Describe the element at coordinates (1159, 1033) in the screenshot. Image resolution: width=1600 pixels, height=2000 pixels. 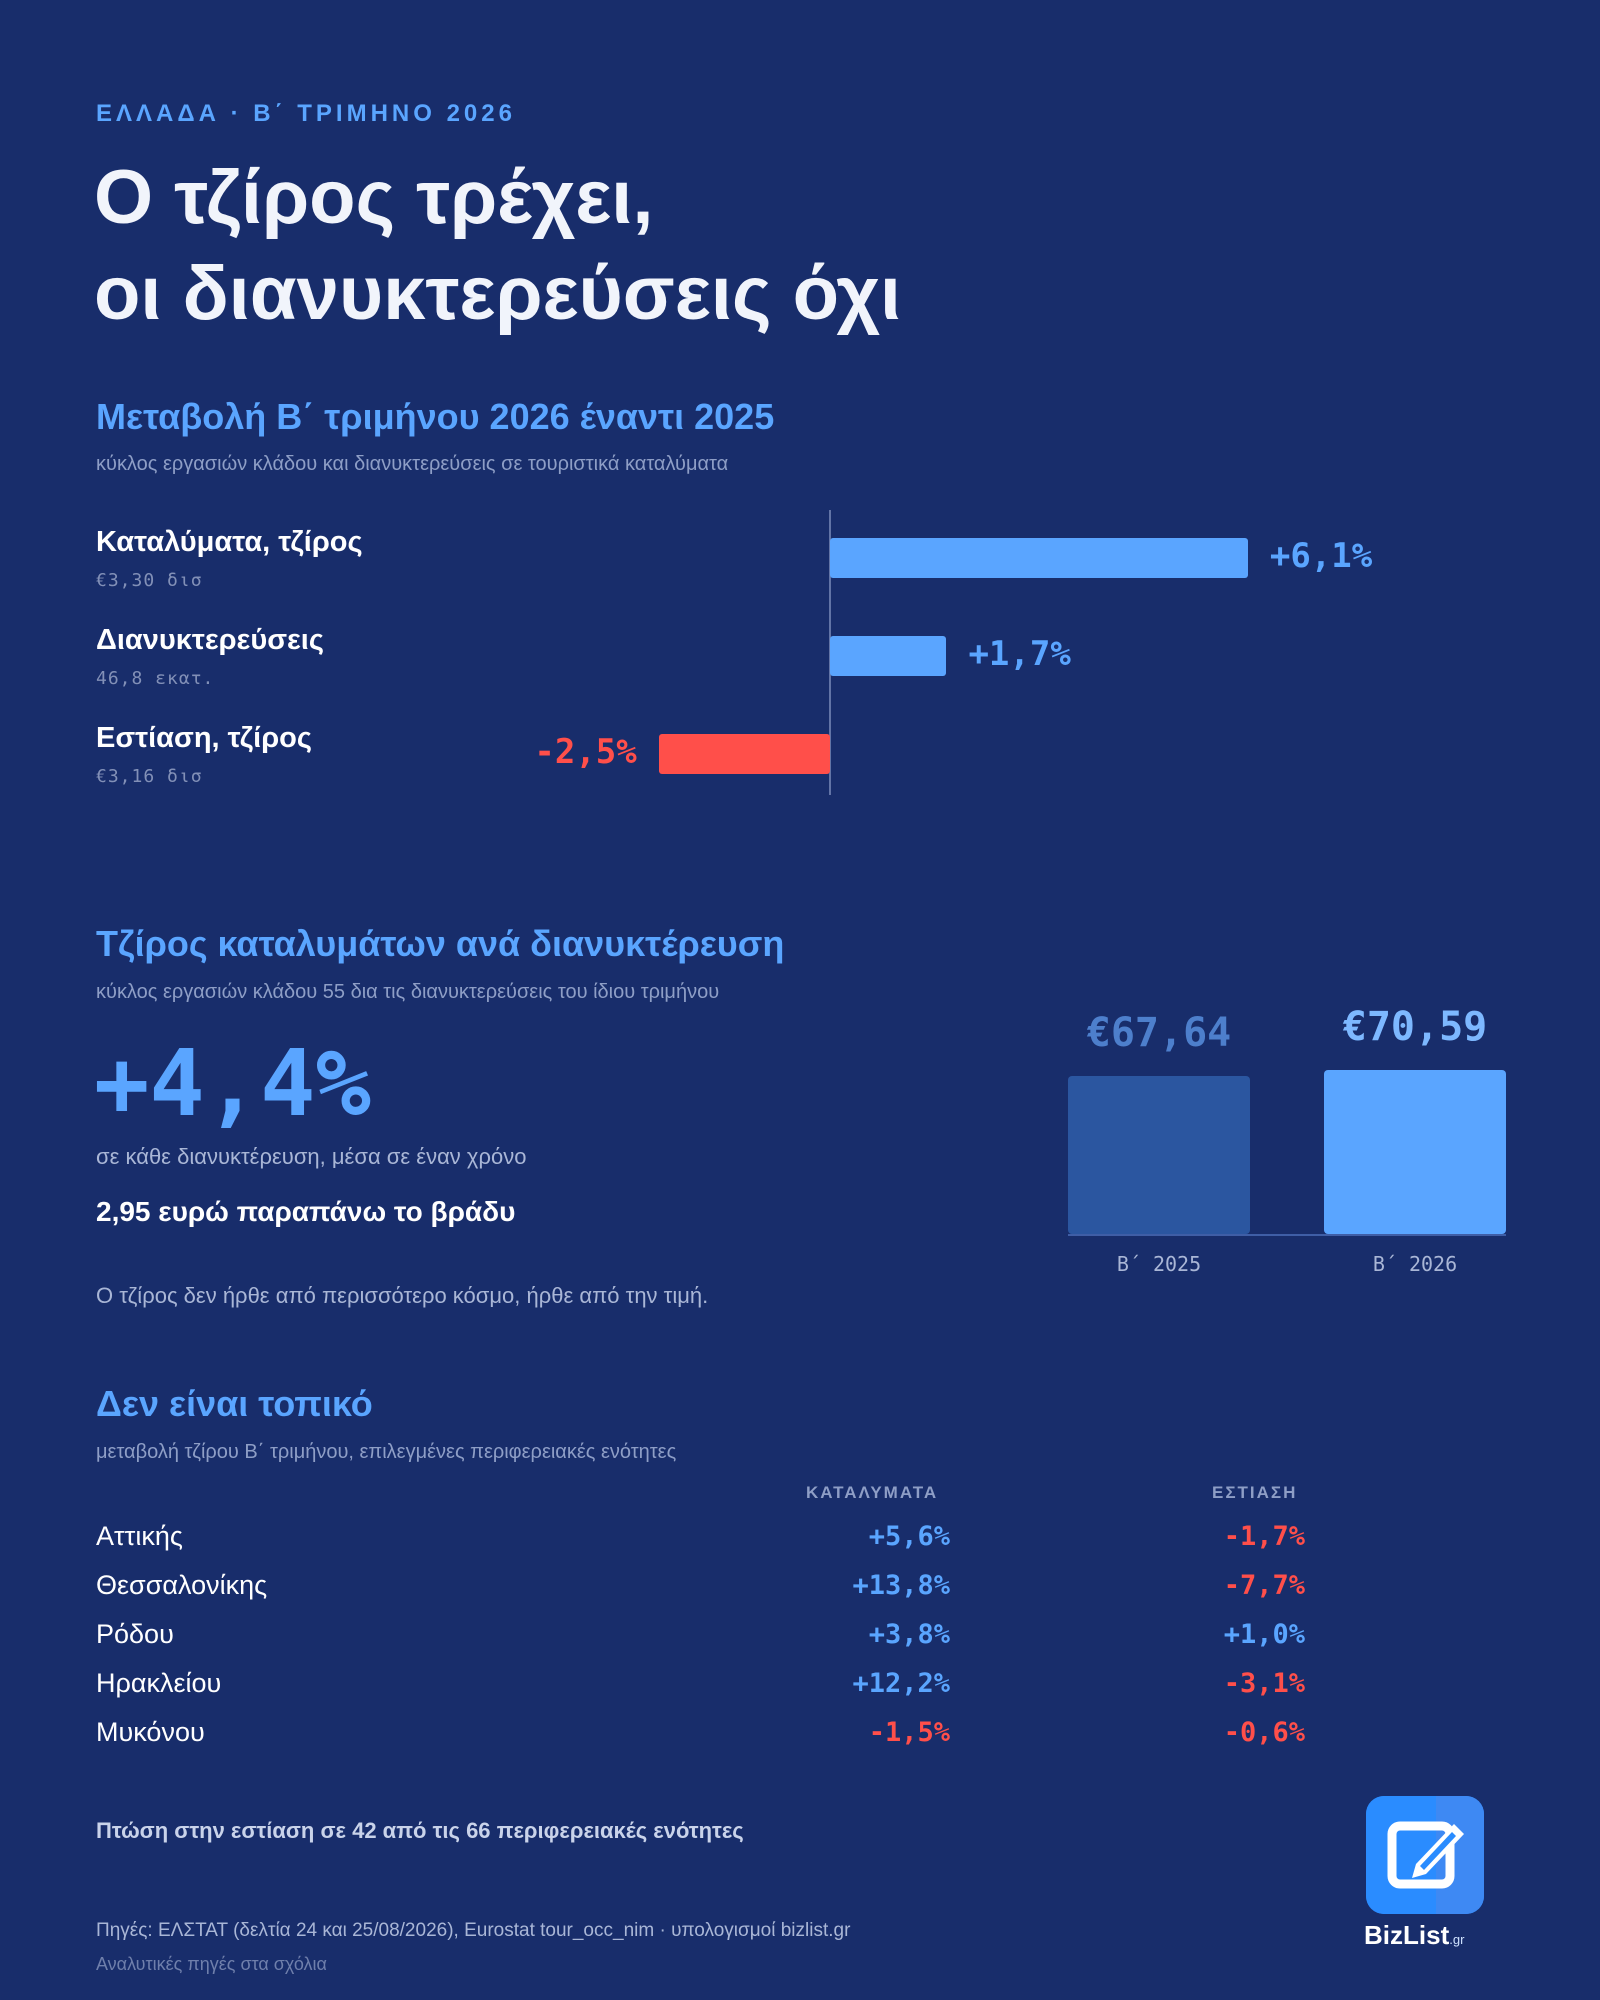
I see `bar-value-q2-2025: €67,64` at that location.